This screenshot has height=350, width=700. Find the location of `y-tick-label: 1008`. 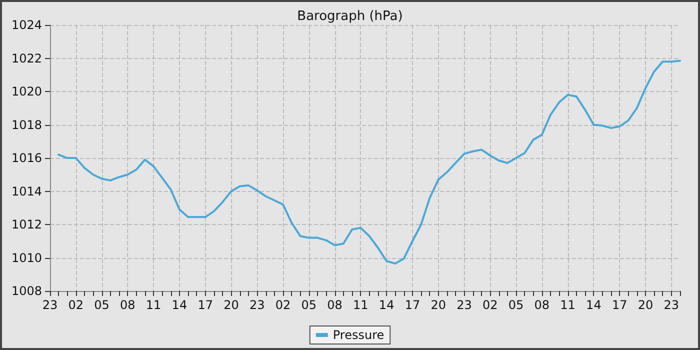

y-tick-label: 1008 is located at coordinates (26, 291).